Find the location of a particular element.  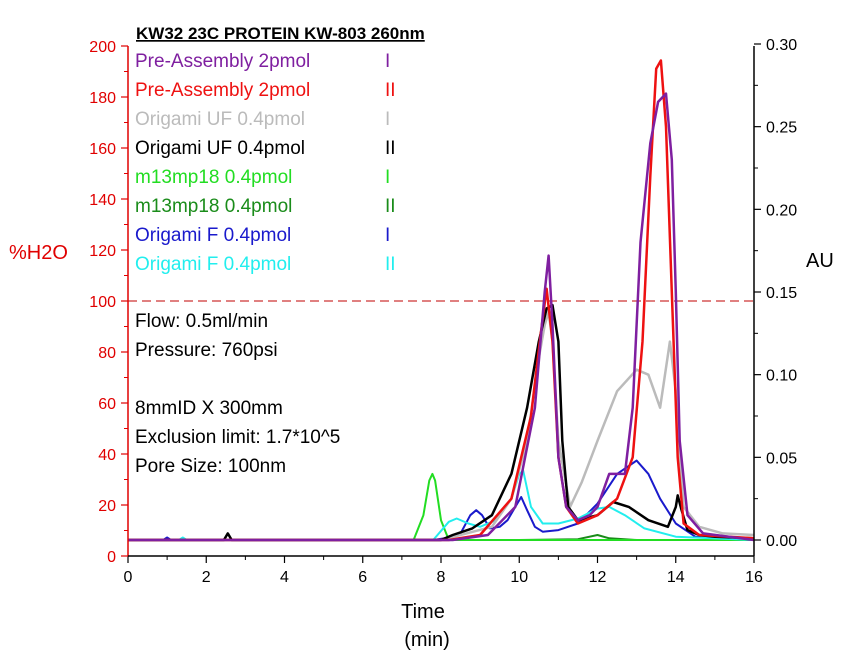

annotation-text: Pressure: 760psi is located at coordinates (206, 350).